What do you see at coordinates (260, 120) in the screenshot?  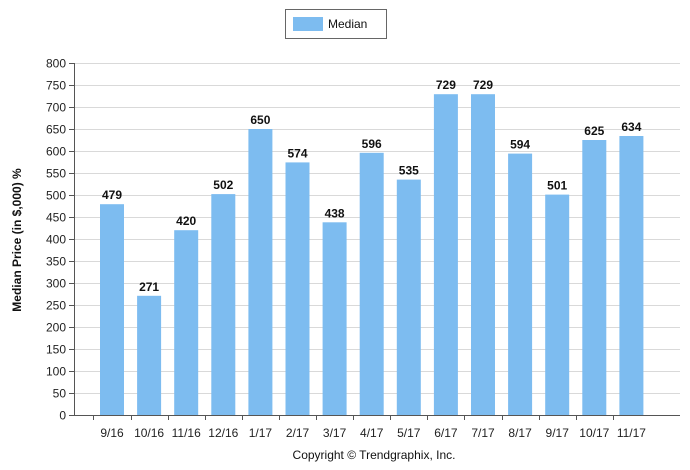 I see `data-label: 650` at bounding box center [260, 120].